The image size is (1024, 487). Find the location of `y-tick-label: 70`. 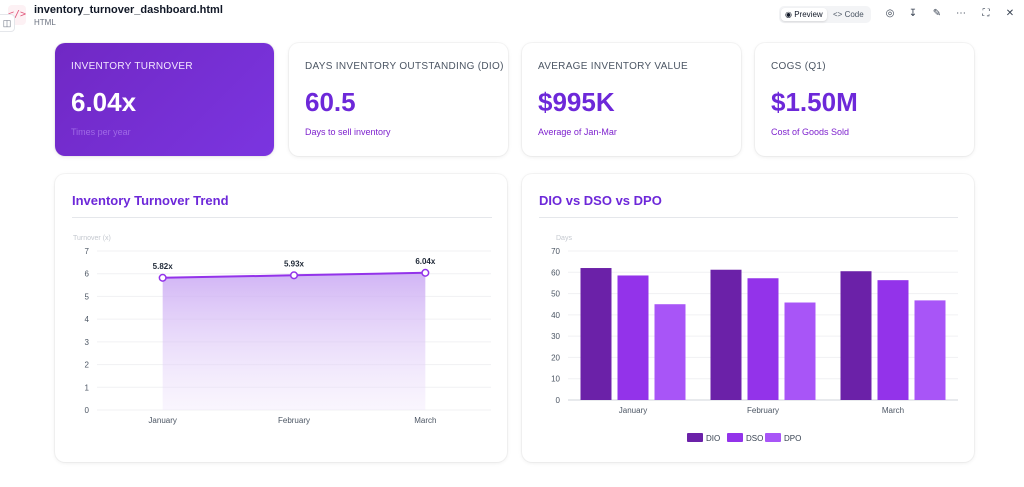

y-tick-label: 70 is located at coordinates (555, 251).